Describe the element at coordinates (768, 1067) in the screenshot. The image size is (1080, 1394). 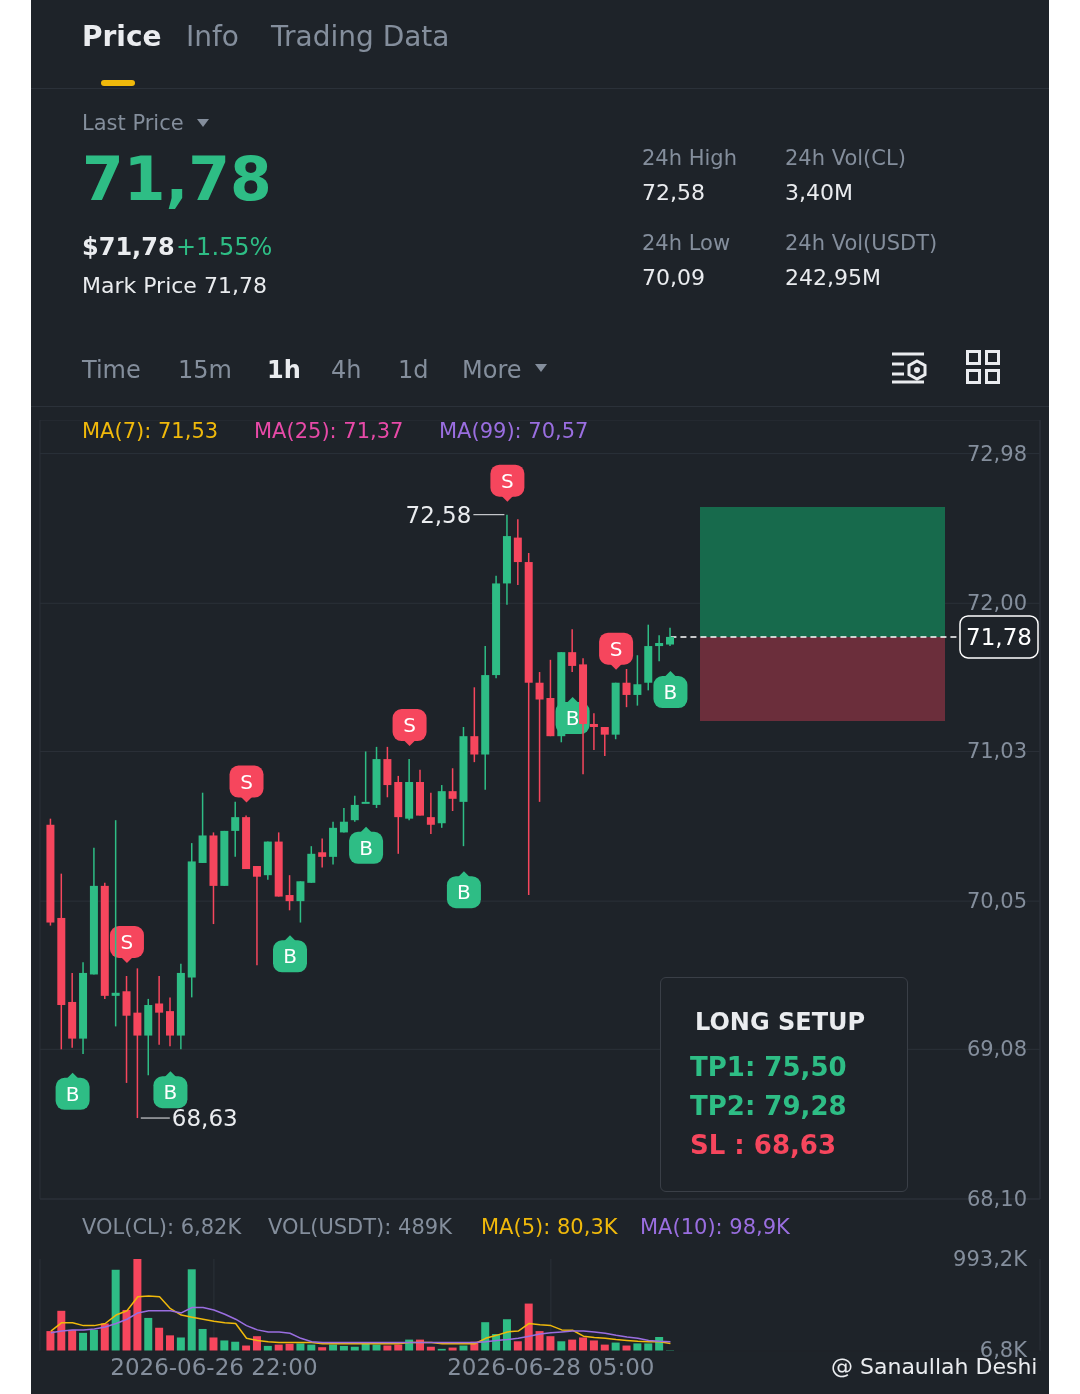
I see `annotation: TP1: 75,50` at that location.